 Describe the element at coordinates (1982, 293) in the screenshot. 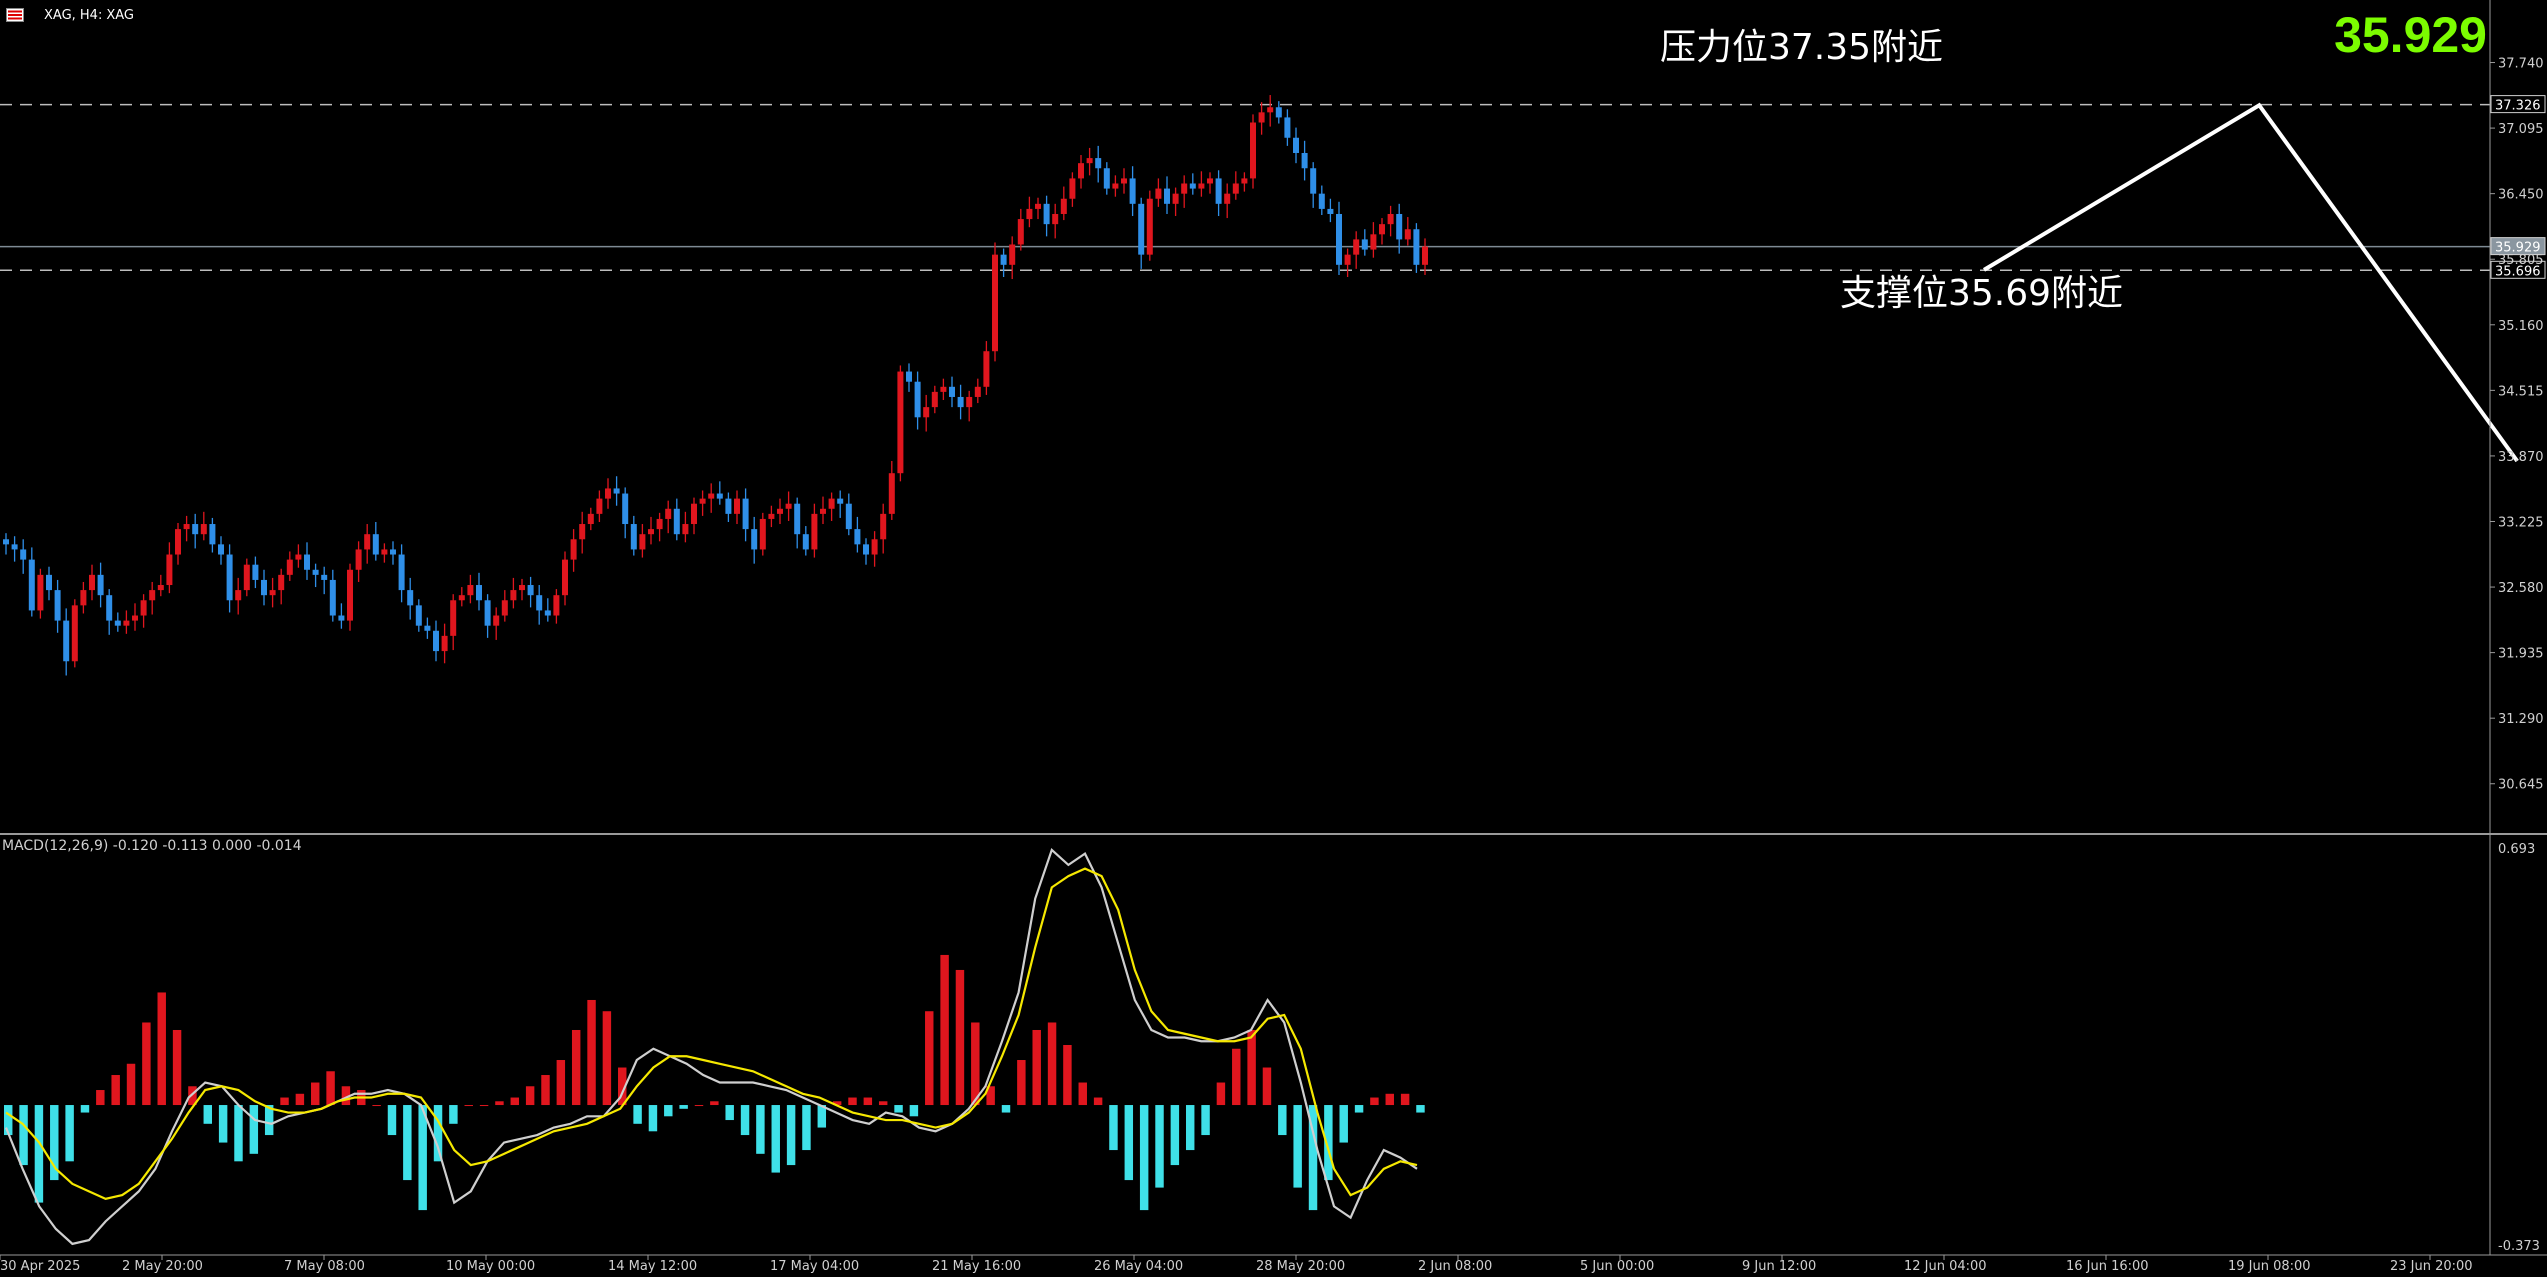

I see `support-annotation: 支撑位35.69附近` at that location.